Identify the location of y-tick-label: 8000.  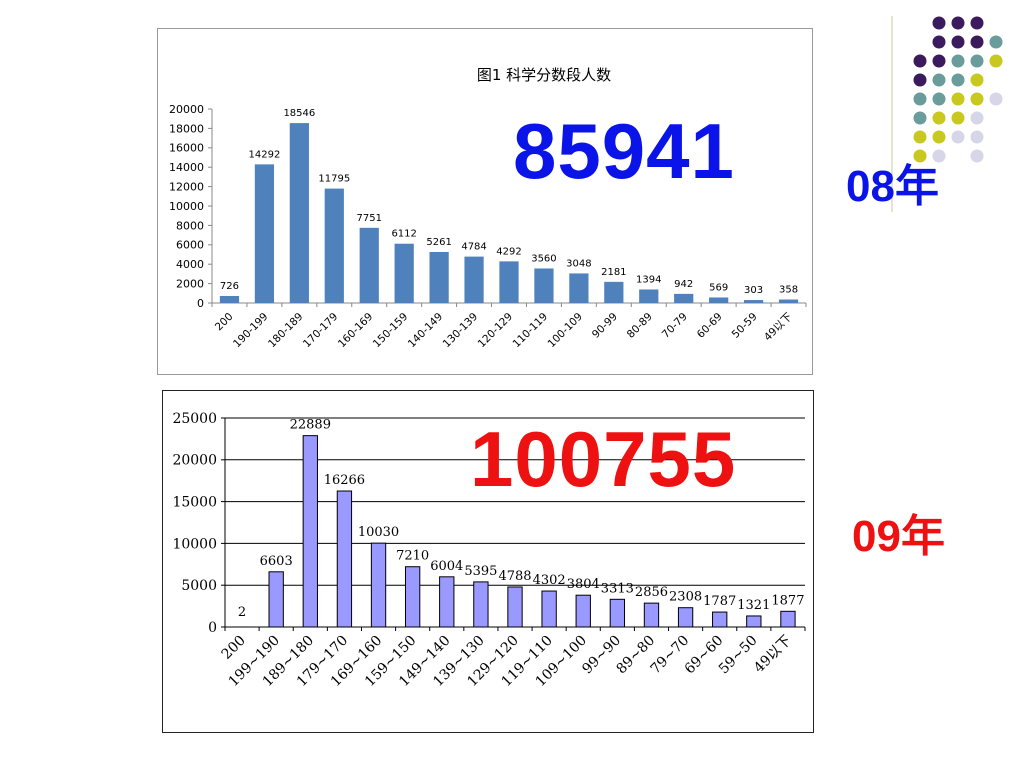
(190, 225).